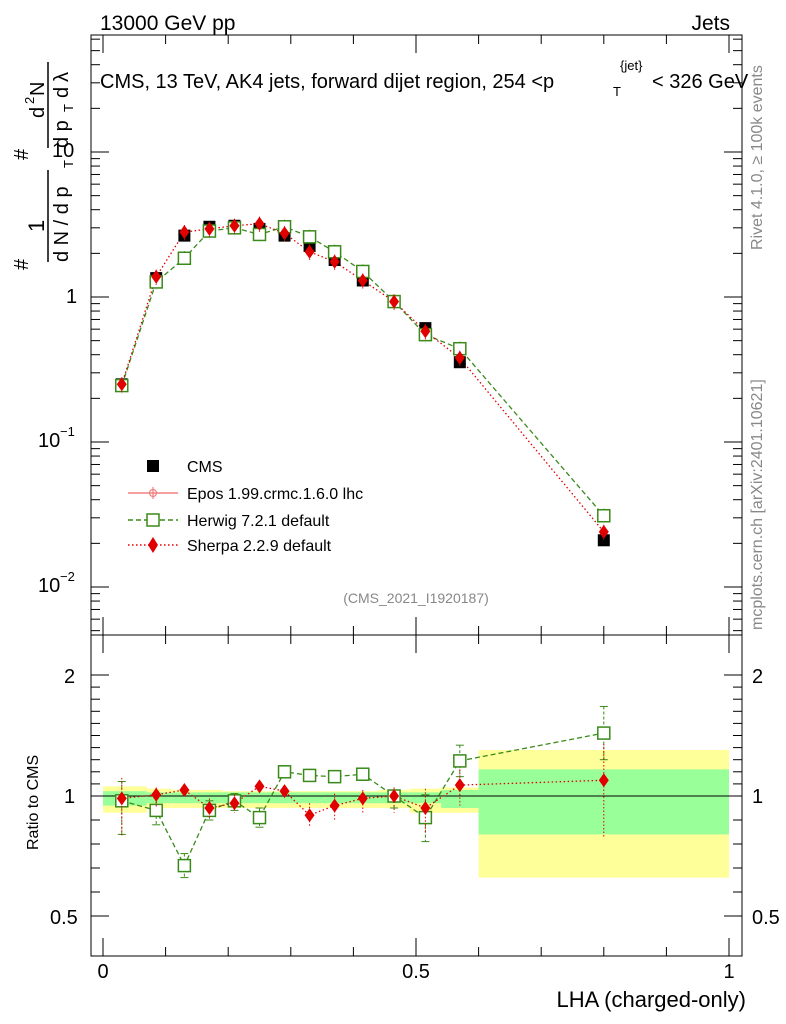 The image size is (786, 1024). Describe the element at coordinates (62, 77) in the screenshot. I see `svg-text: λ` at that location.